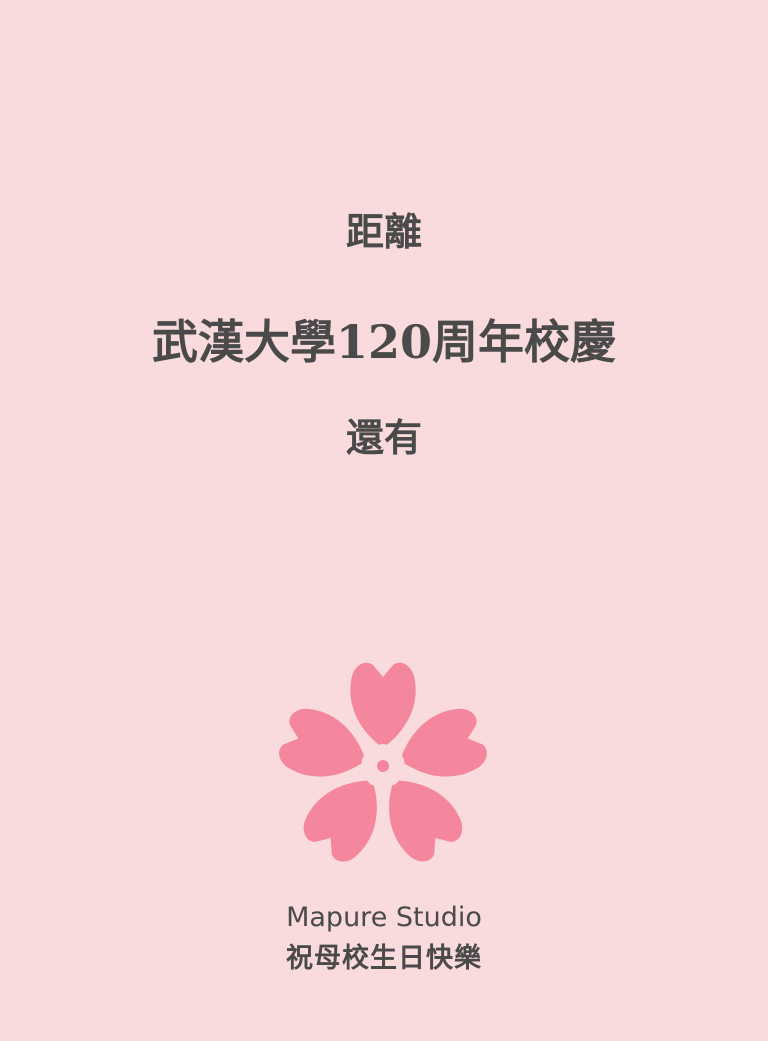 Image resolution: width=768 pixels, height=1041 pixels. Describe the element at coordinates (383, 765) in the screenshot. I see `cherry-blossom-icon` at that location.